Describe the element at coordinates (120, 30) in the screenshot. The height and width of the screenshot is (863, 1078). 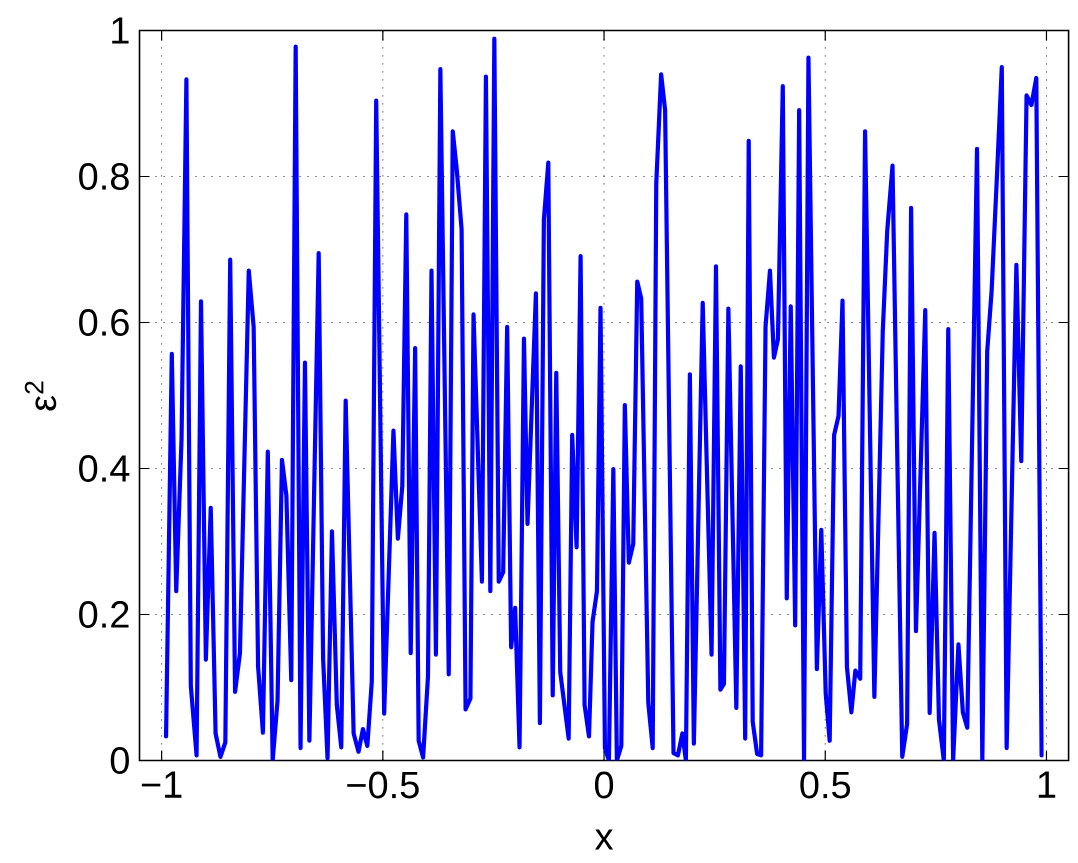
I see `y-tick-label: 1` at that location.